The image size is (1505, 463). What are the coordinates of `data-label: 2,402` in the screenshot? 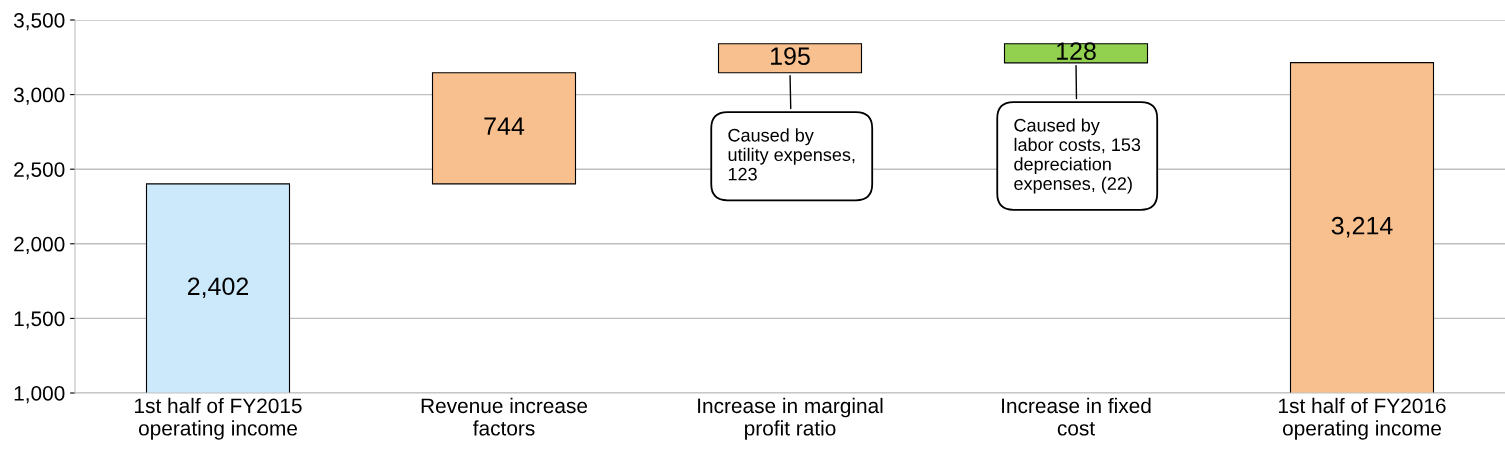 It's located at (218, 288).